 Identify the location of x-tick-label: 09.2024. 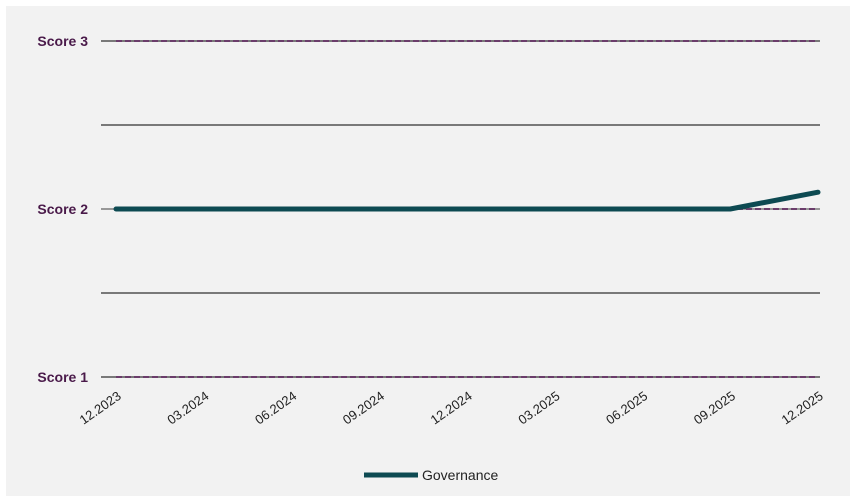
(363, 407).